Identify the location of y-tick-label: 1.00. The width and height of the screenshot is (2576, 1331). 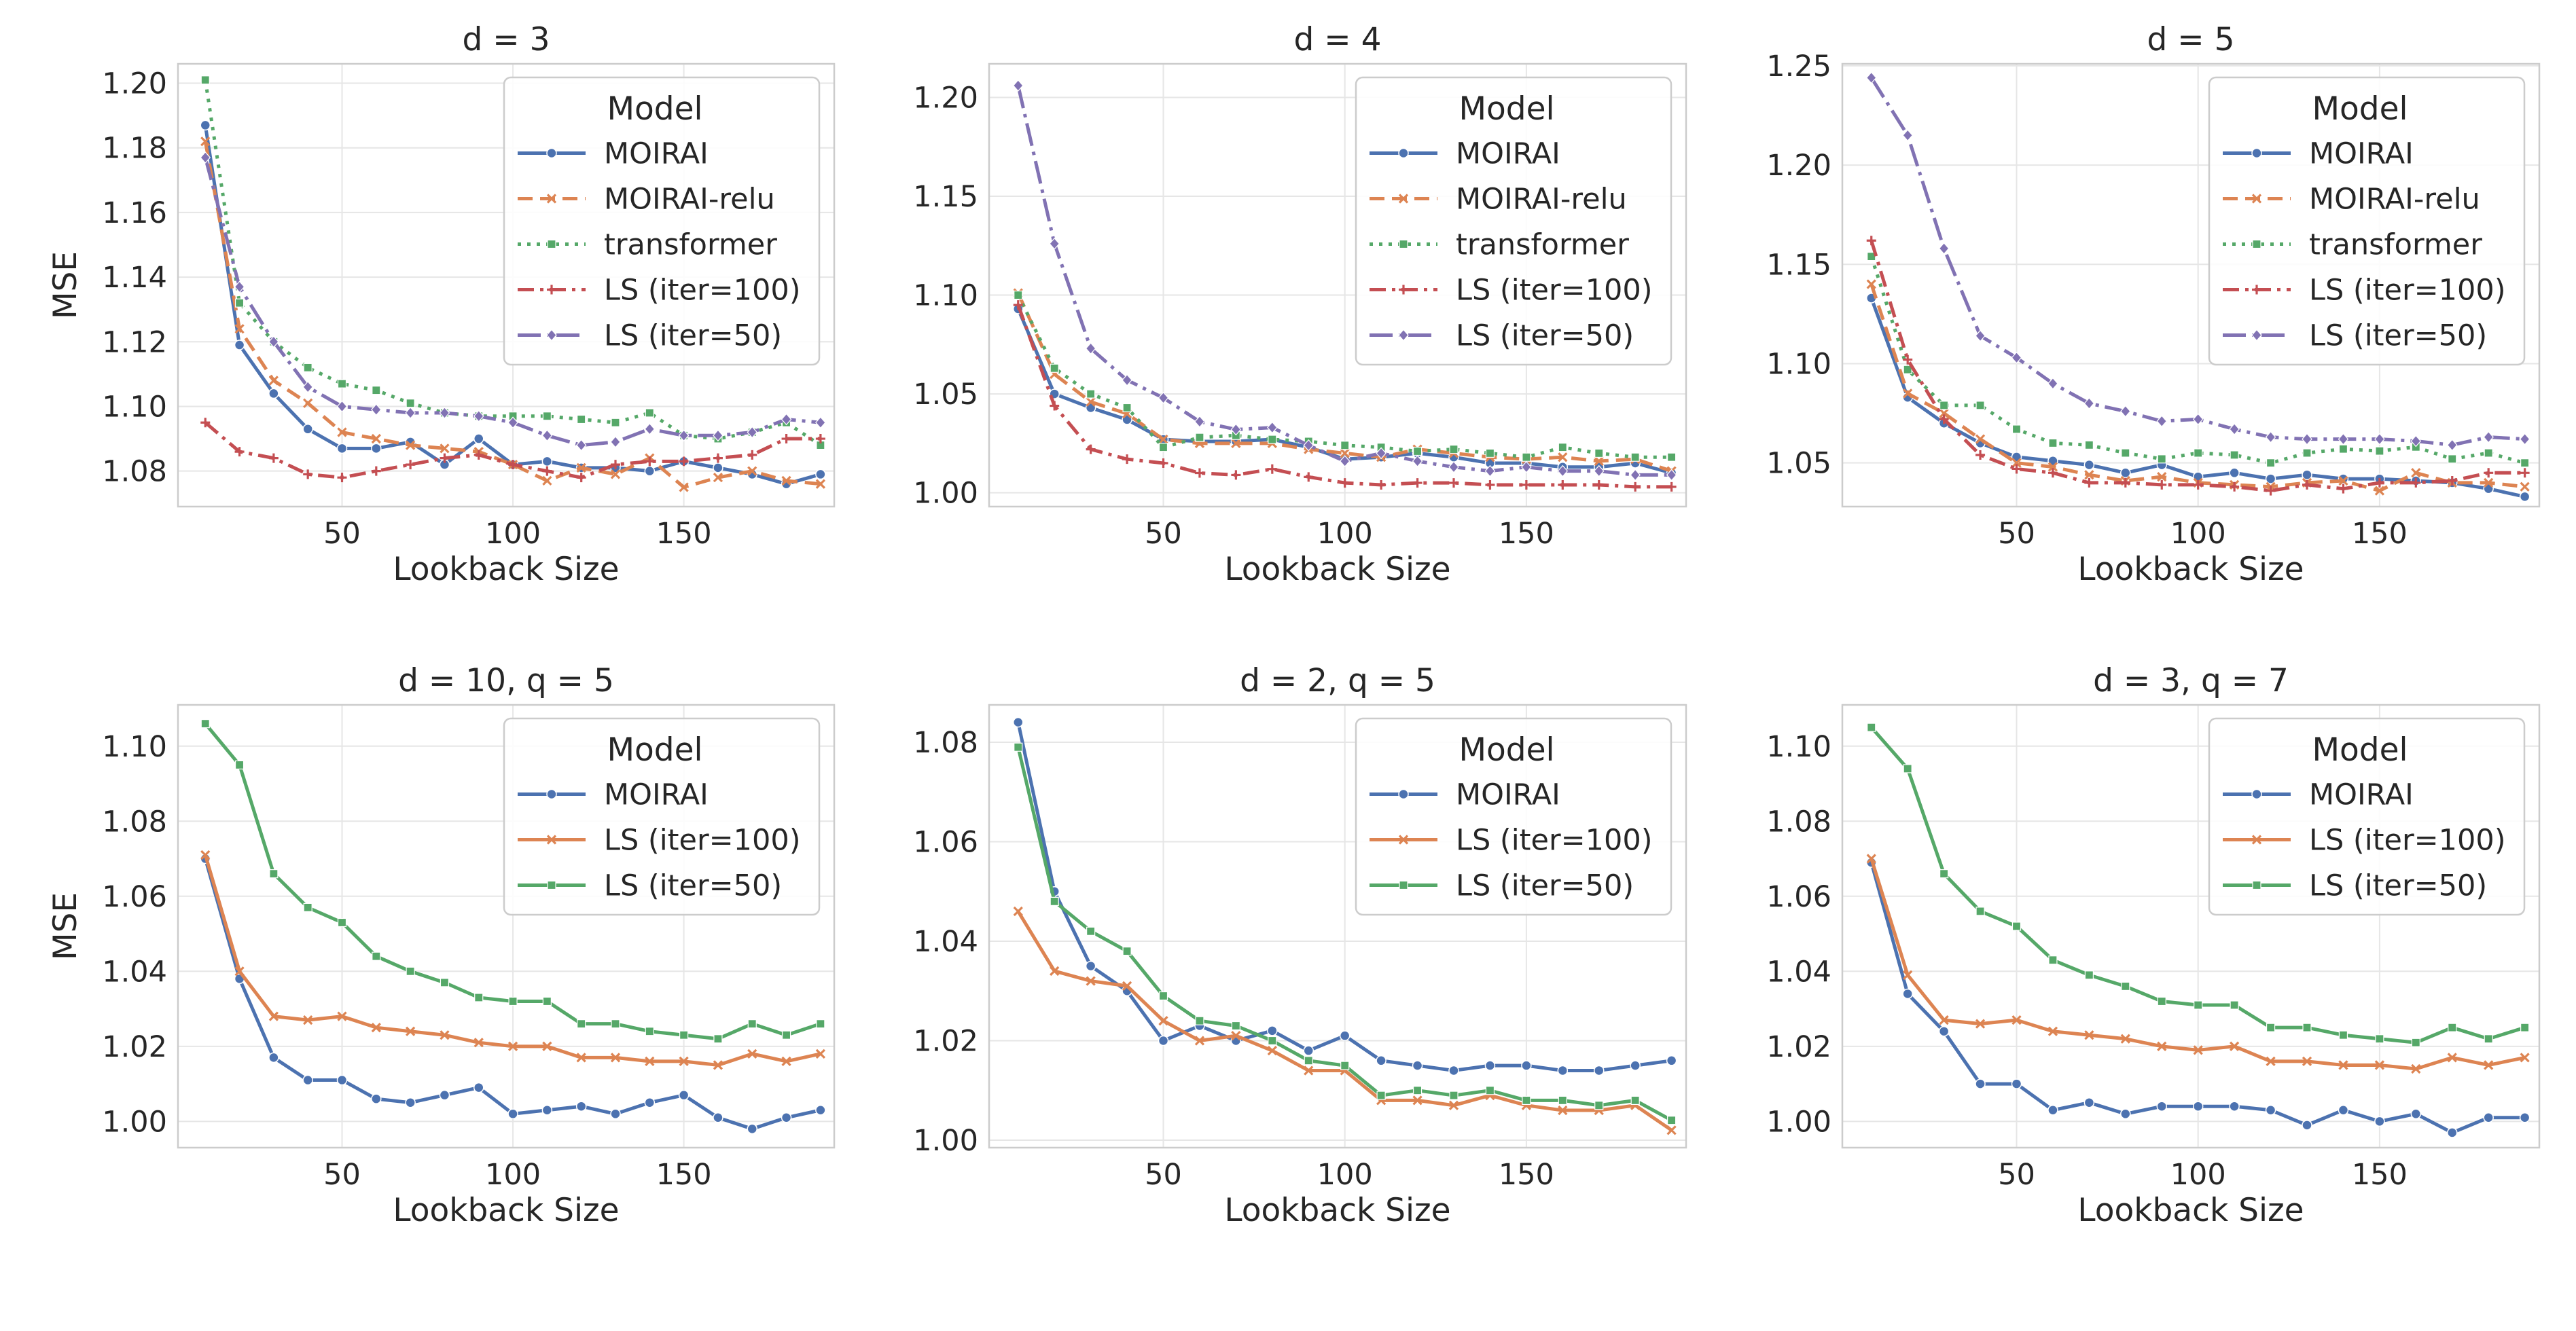
(134, 1122).